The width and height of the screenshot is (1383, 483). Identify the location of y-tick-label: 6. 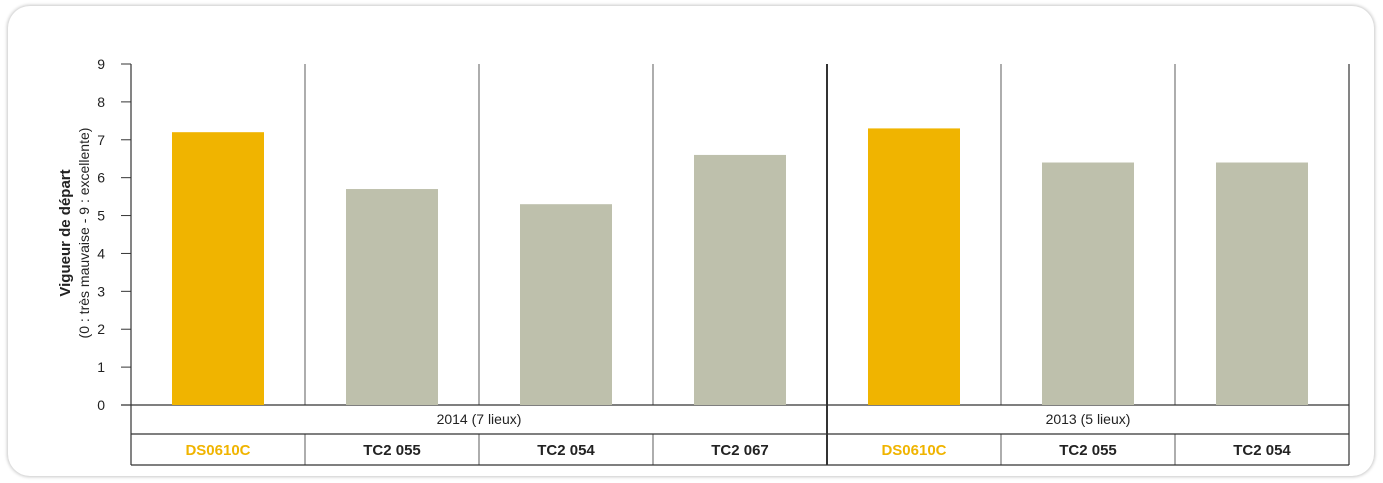
(101, 178).